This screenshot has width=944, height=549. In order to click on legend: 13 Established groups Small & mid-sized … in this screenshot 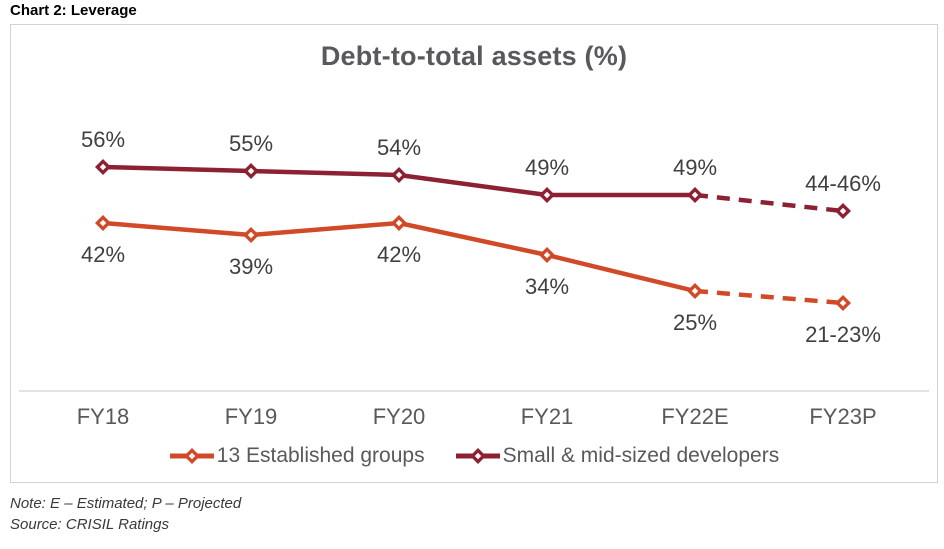, I will do `click(474, 456)`.